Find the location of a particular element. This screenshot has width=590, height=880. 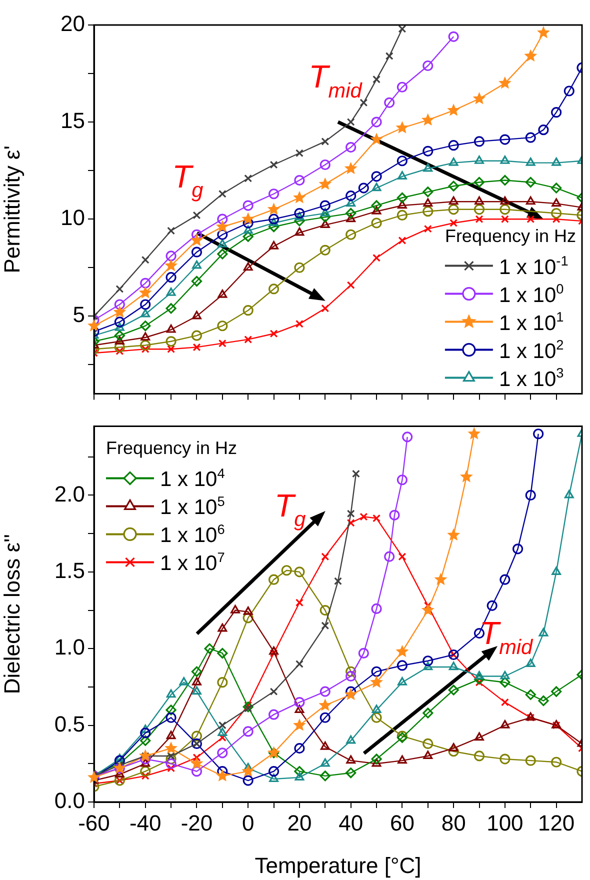

x-tick-label: 60 is located at coordinates (402, 823).